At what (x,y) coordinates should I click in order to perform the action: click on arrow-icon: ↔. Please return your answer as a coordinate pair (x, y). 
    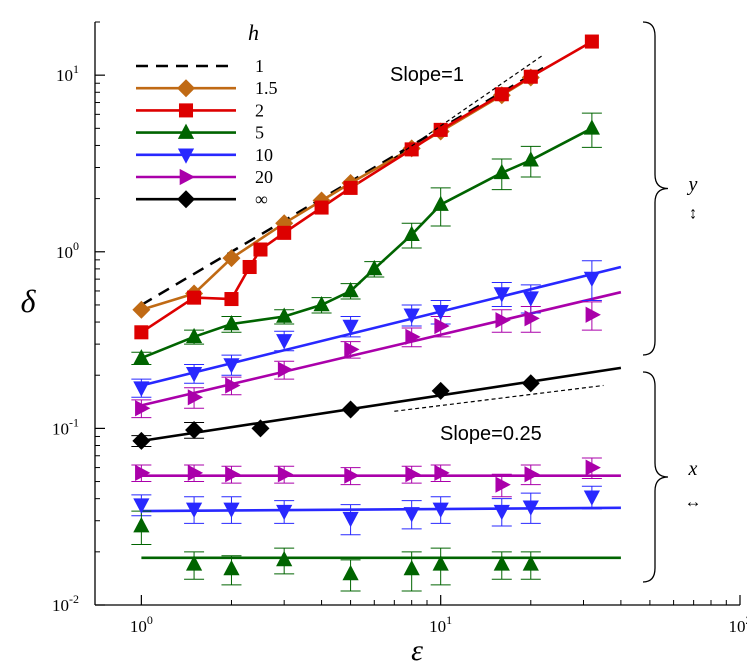
    Looking at the image, I should click on (693, 501).